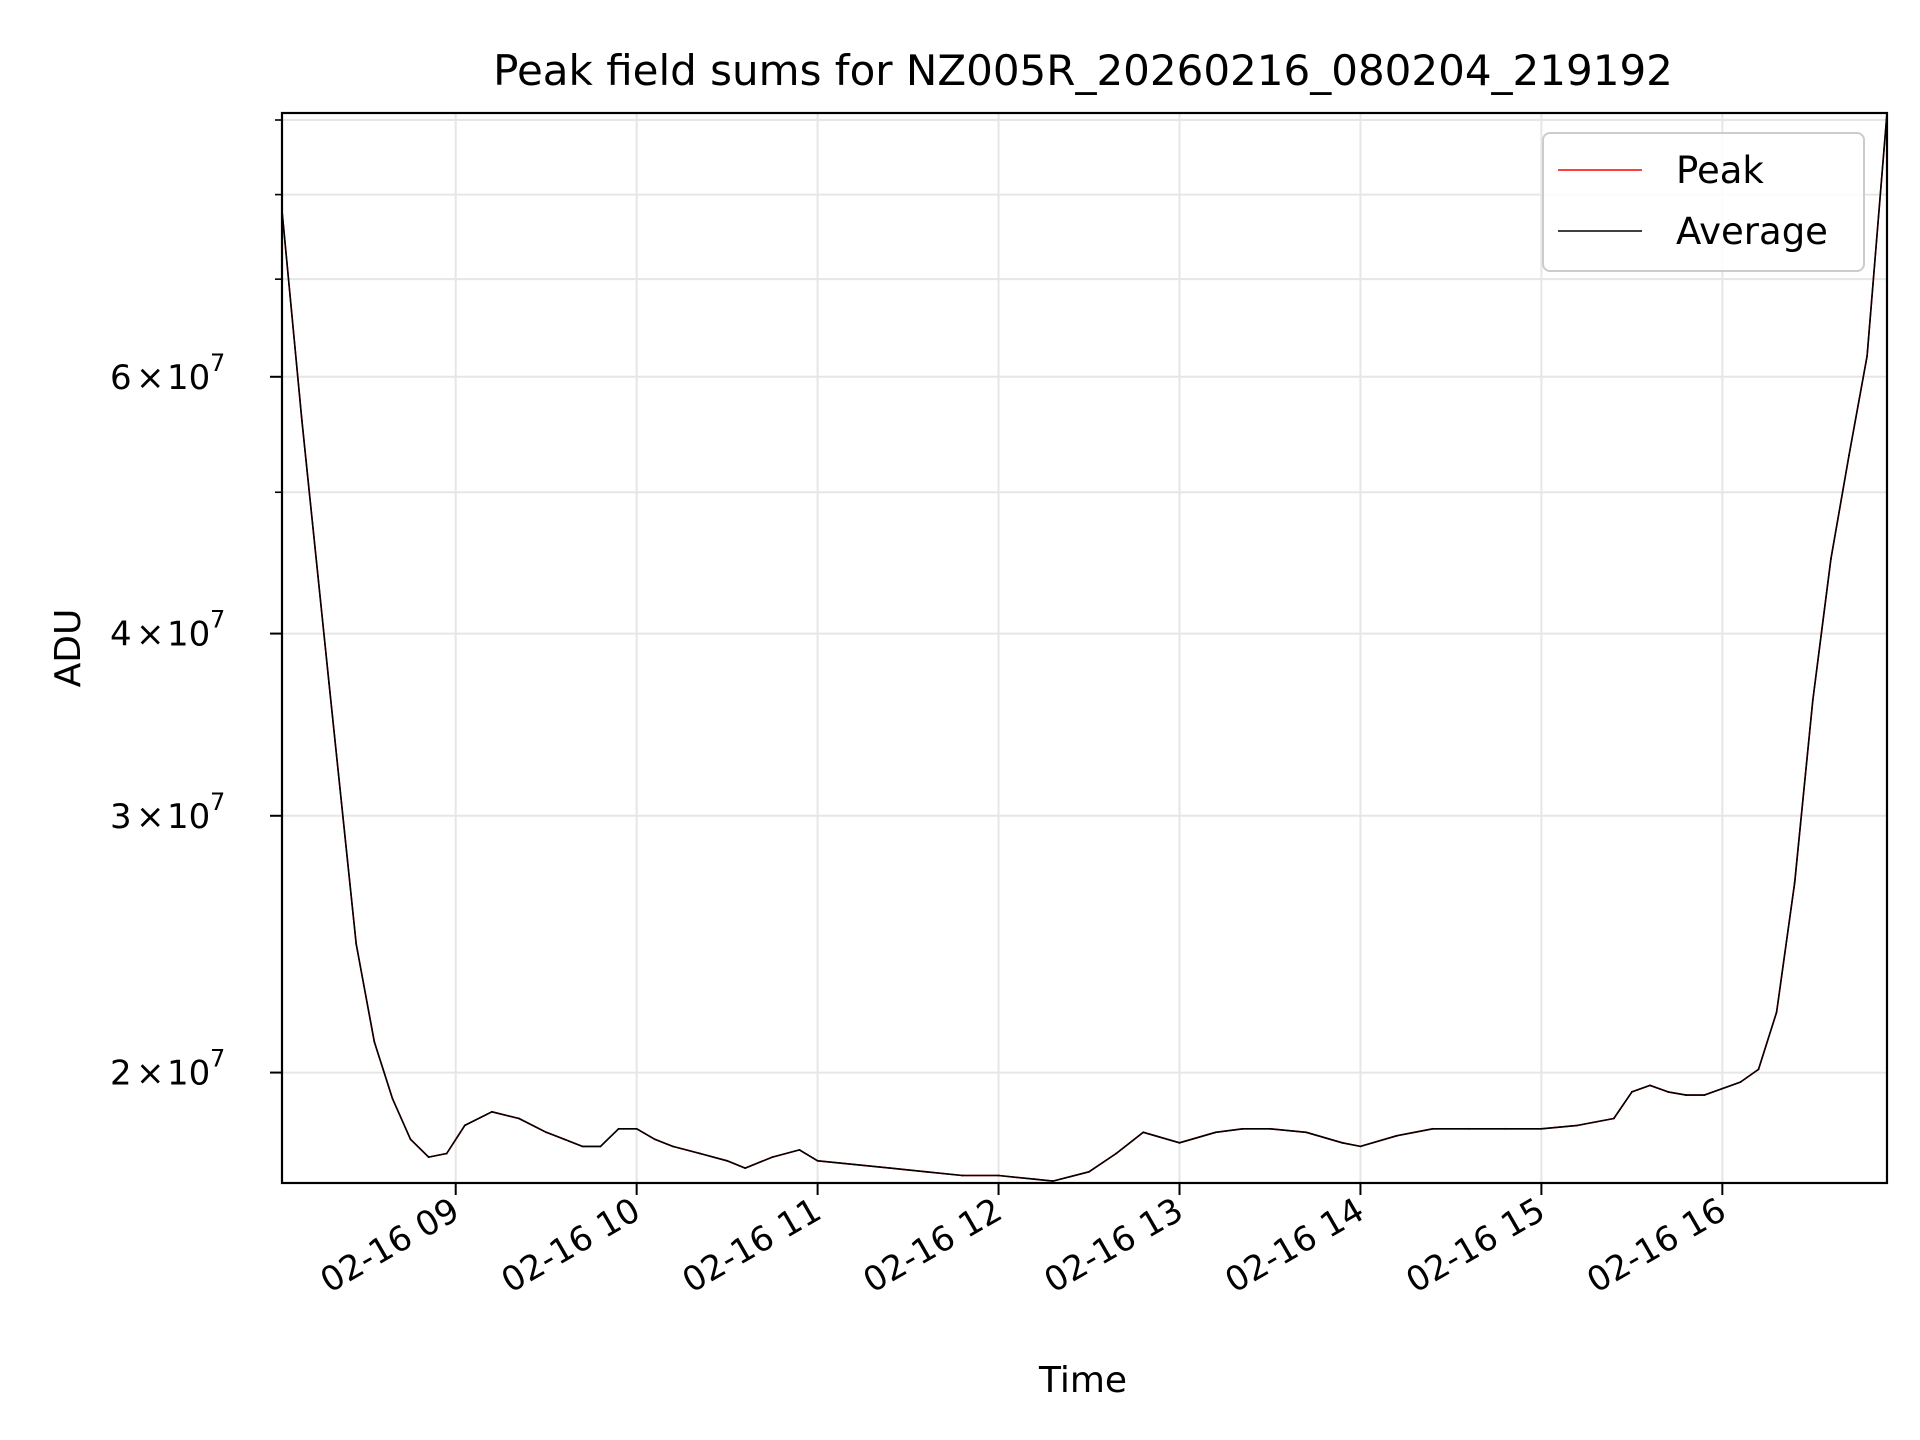 The height and width of the screenshot is (1440, 1920). Describe the element at coordinates (68, 648) in the screenshot. I see `y-axis-label: ADU` at that location.